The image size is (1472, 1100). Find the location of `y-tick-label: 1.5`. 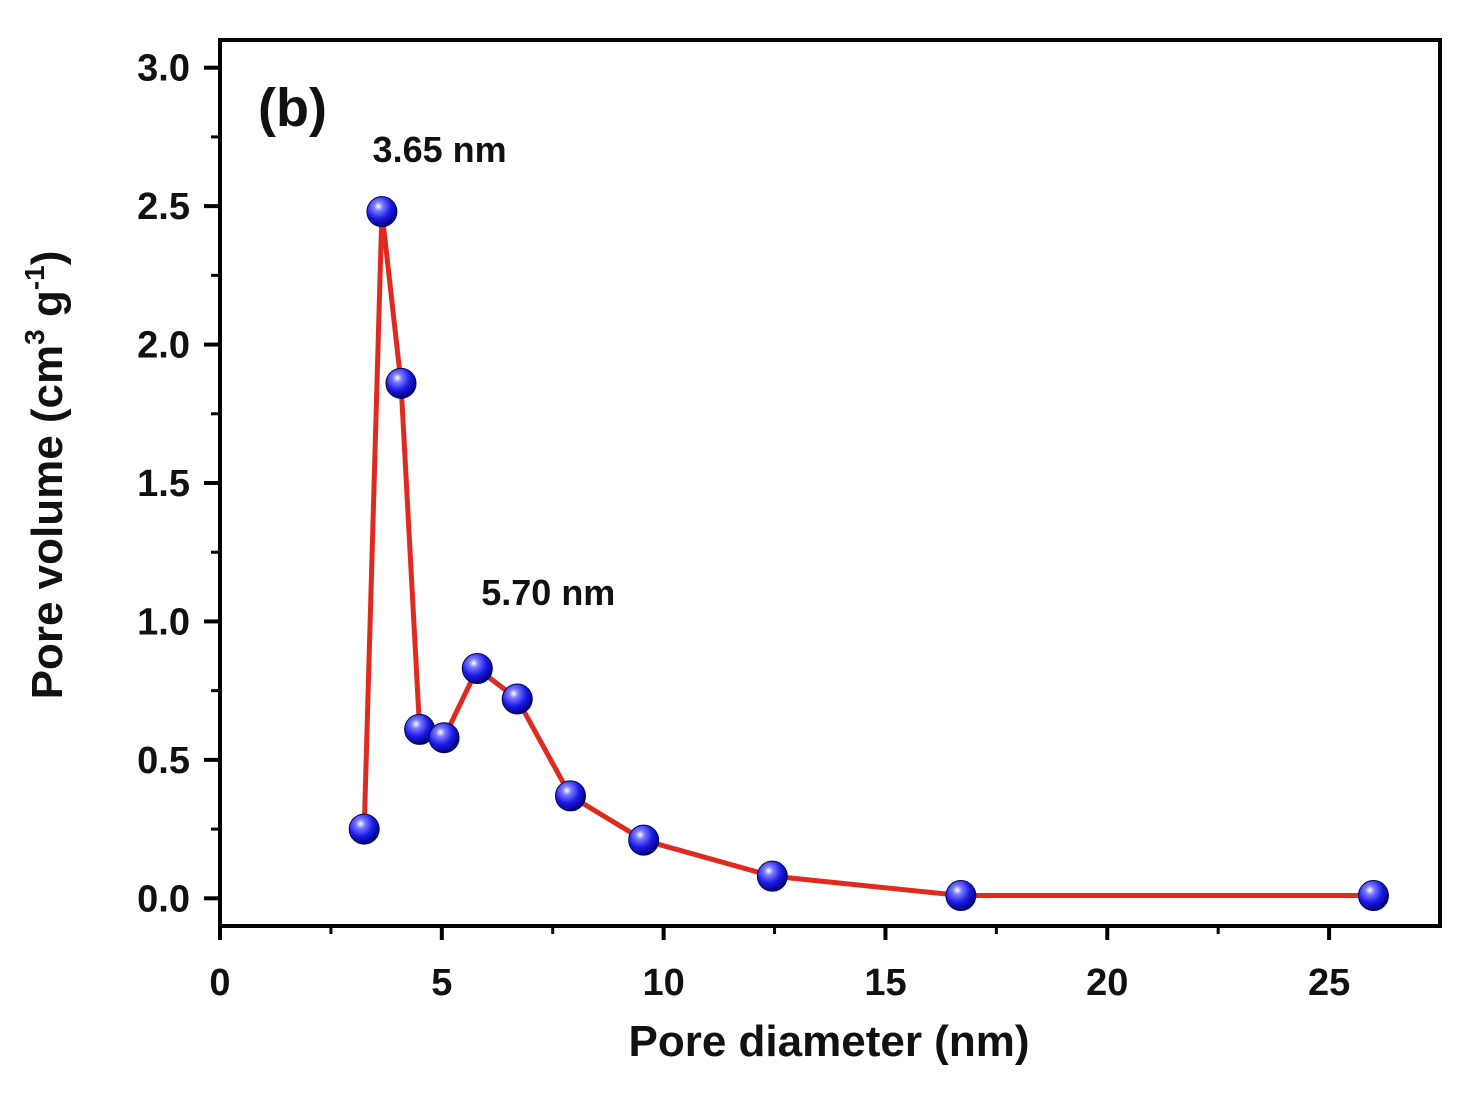

y-tick-label: 1.5 is located at coordinates (163, 484).